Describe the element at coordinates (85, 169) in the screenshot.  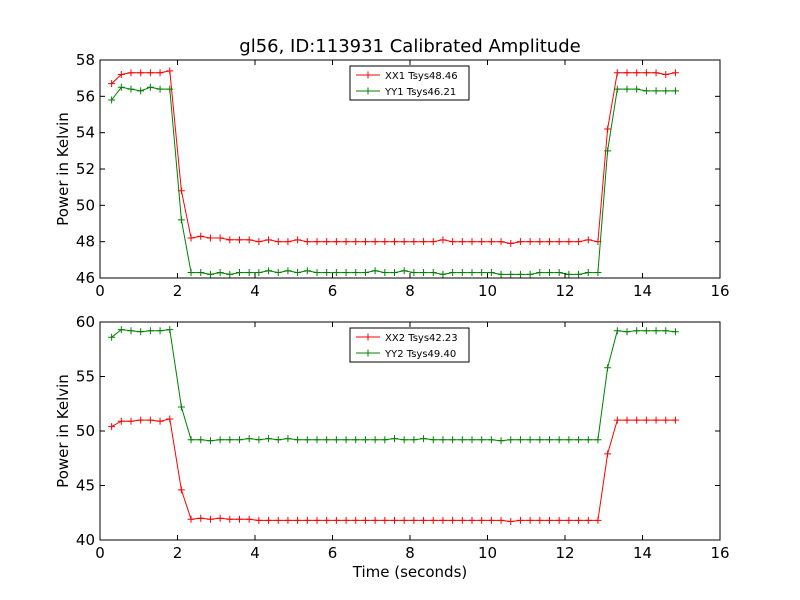
I see `y-tick-label: 52` at that location.